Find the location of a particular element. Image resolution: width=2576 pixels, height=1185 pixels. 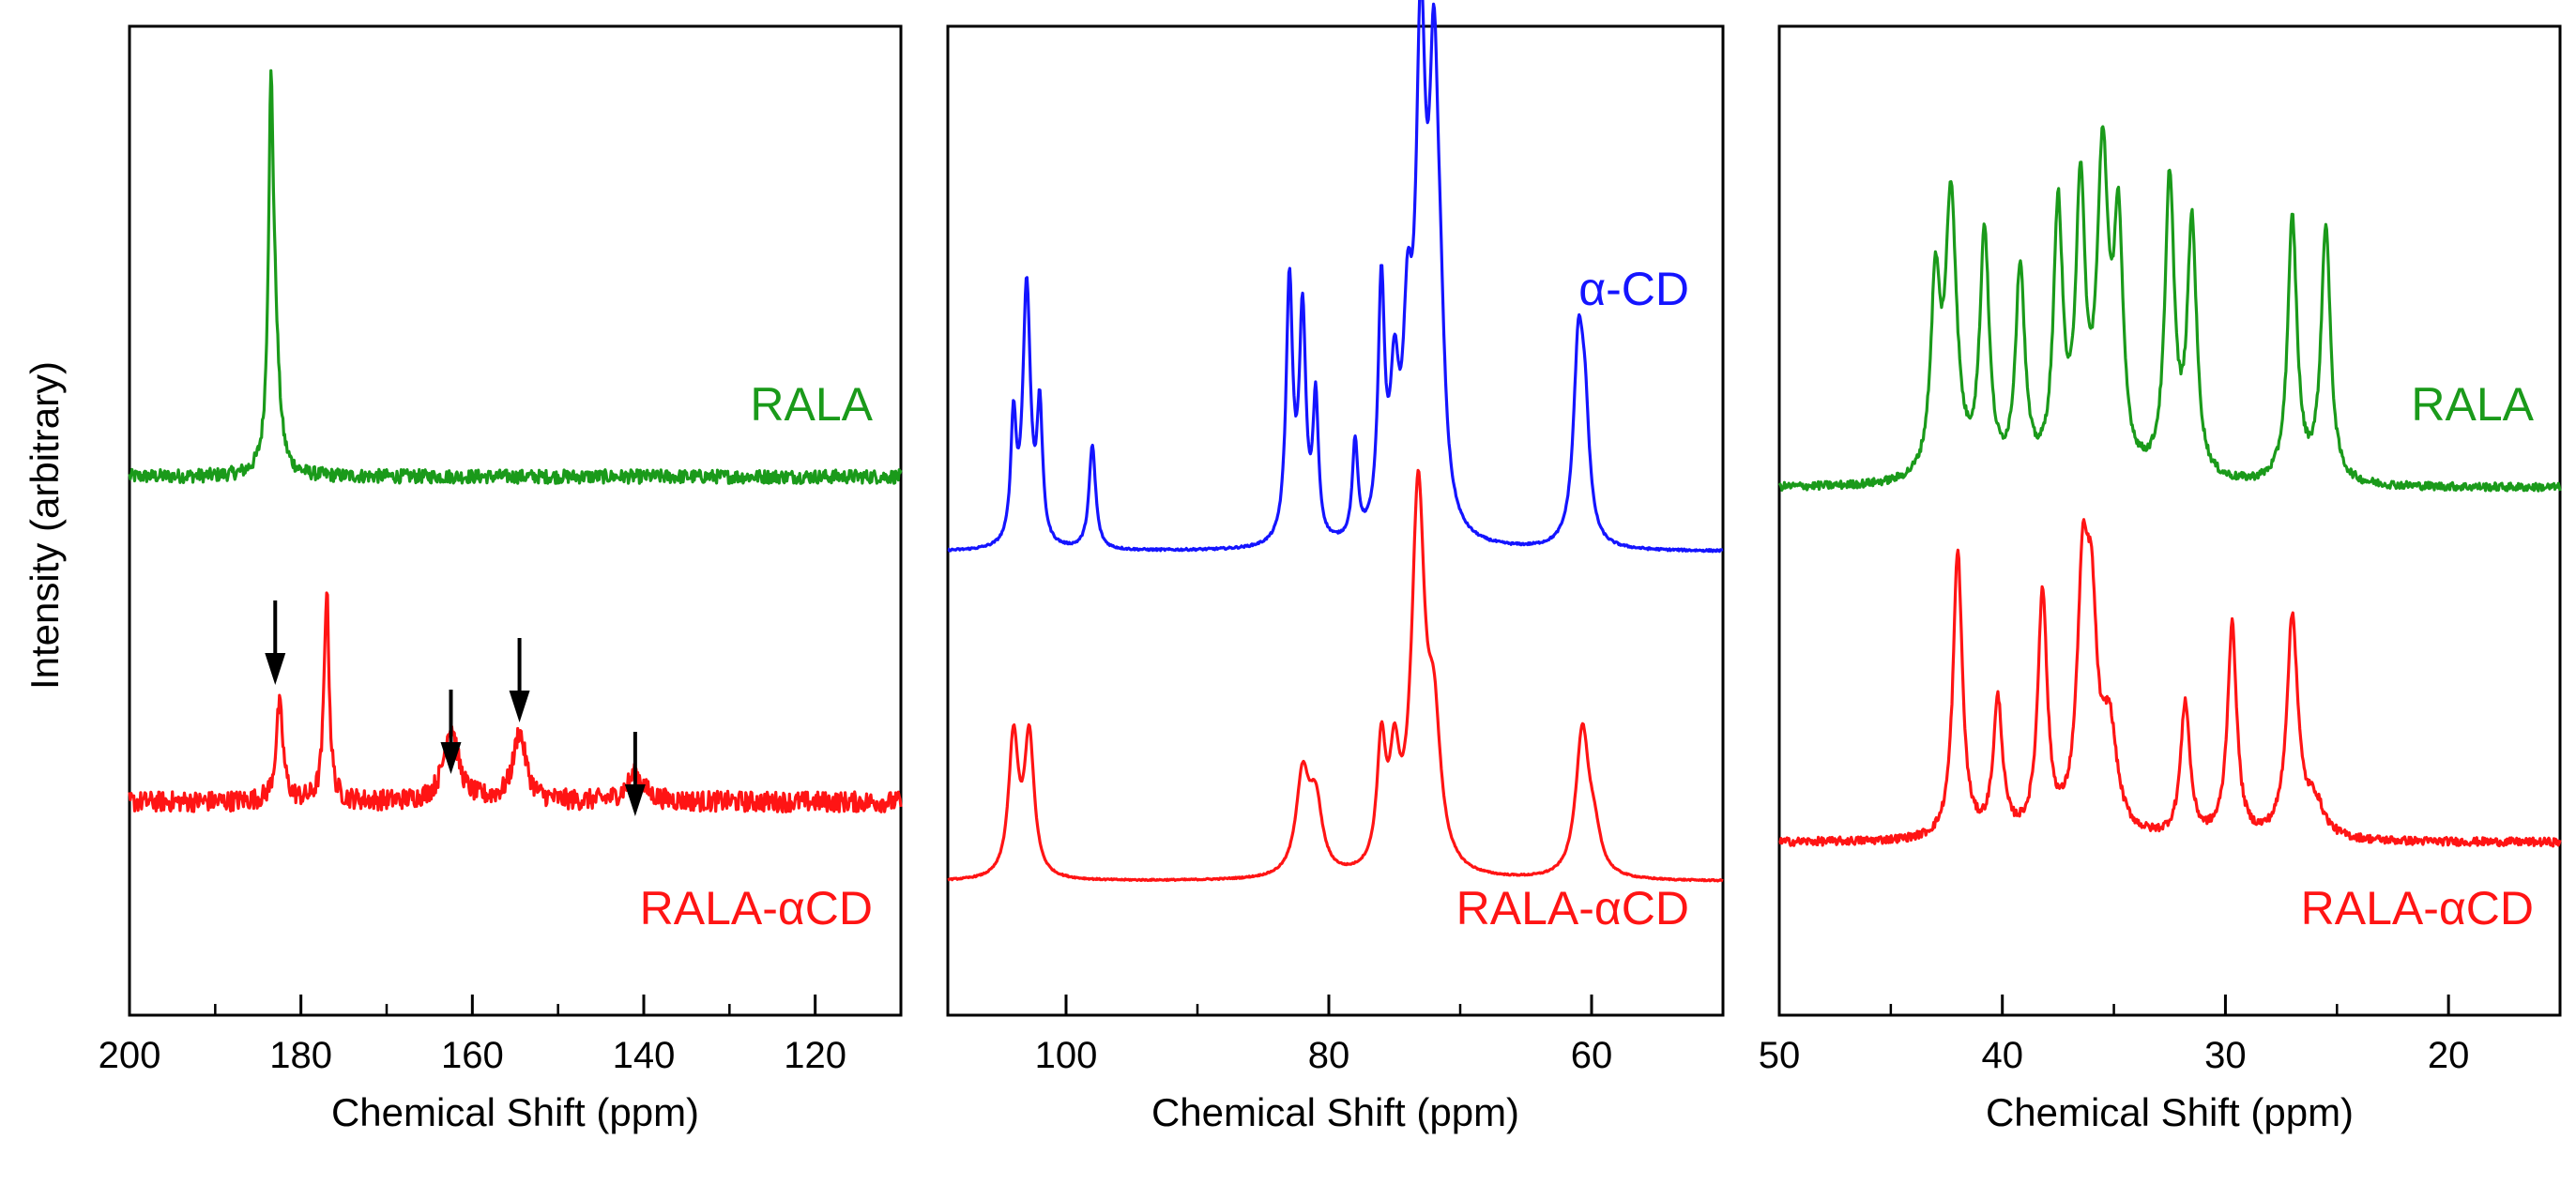

x-tick-label: 160 is located at coordinates (472, 1055).